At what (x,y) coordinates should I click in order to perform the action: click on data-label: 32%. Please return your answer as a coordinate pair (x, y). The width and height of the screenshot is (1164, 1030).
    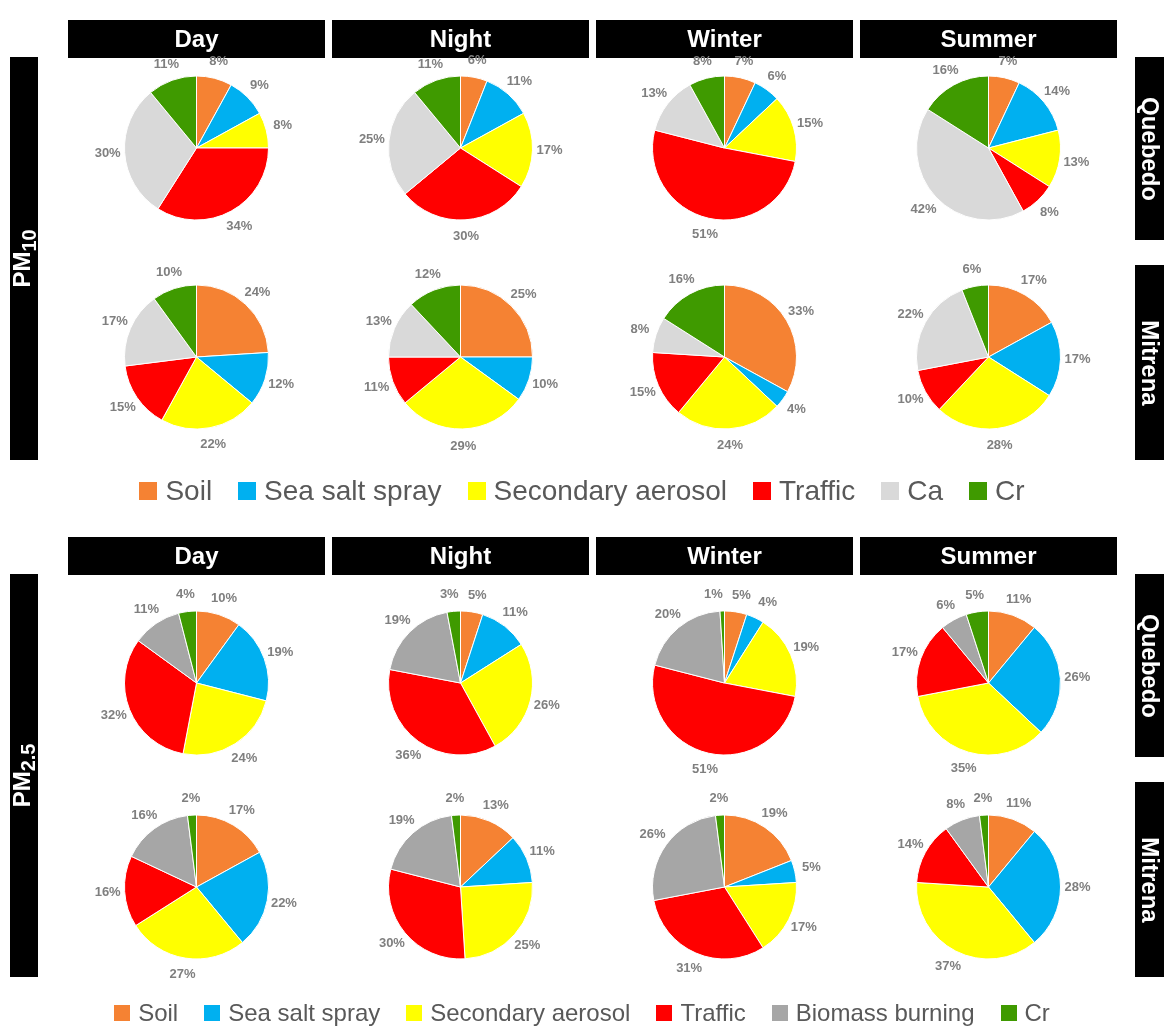
    Looking at the image, I should click on (114, 715).